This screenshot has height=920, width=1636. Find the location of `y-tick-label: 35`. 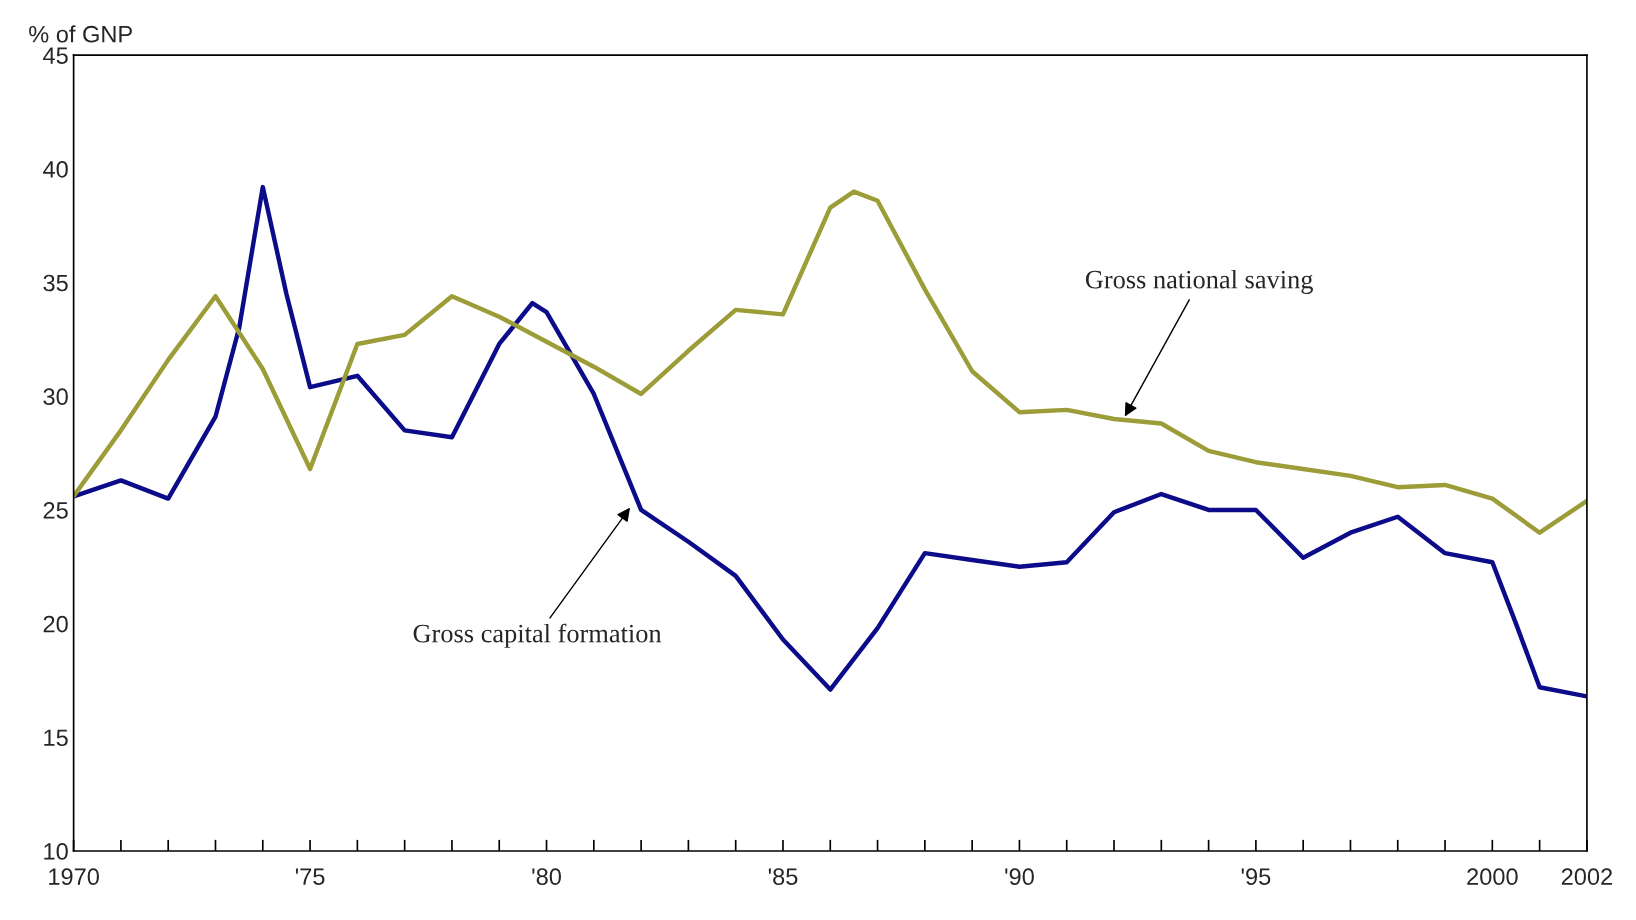

y-tick-label: 35 is located at coordinates (55, 283).